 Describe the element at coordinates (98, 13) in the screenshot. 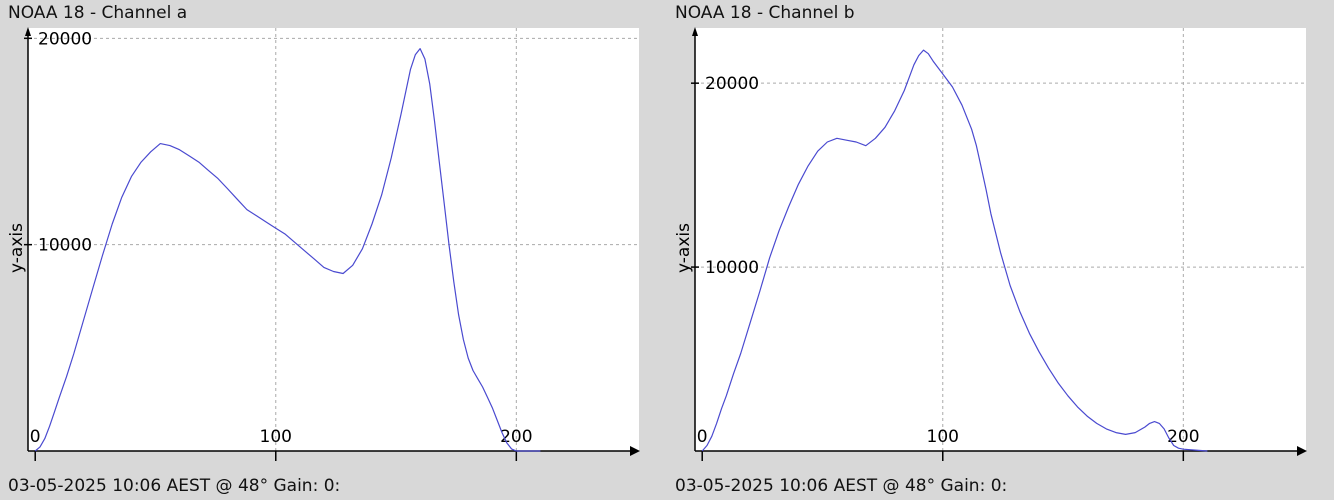

I see `chart-title: NOAA 18 - Channel a` at that location.